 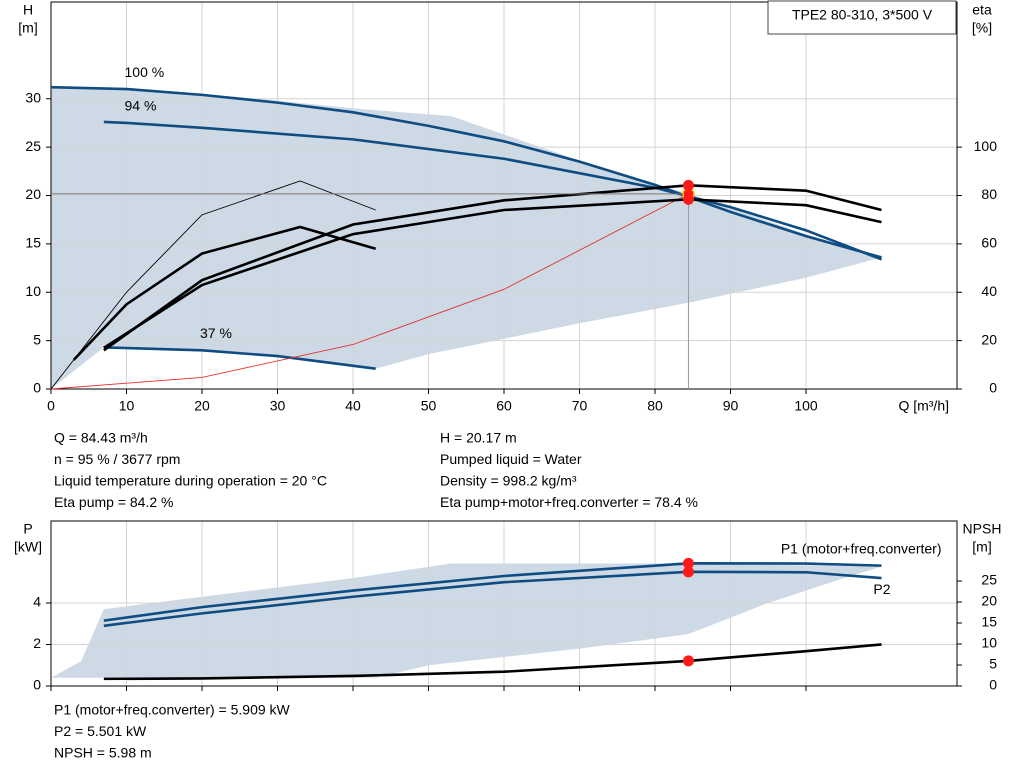 What do you see at coordinates (101, 438) in the screenshot?
I see `info-text: Q = 84.43 m³/h` at bounding box center [101, 438].